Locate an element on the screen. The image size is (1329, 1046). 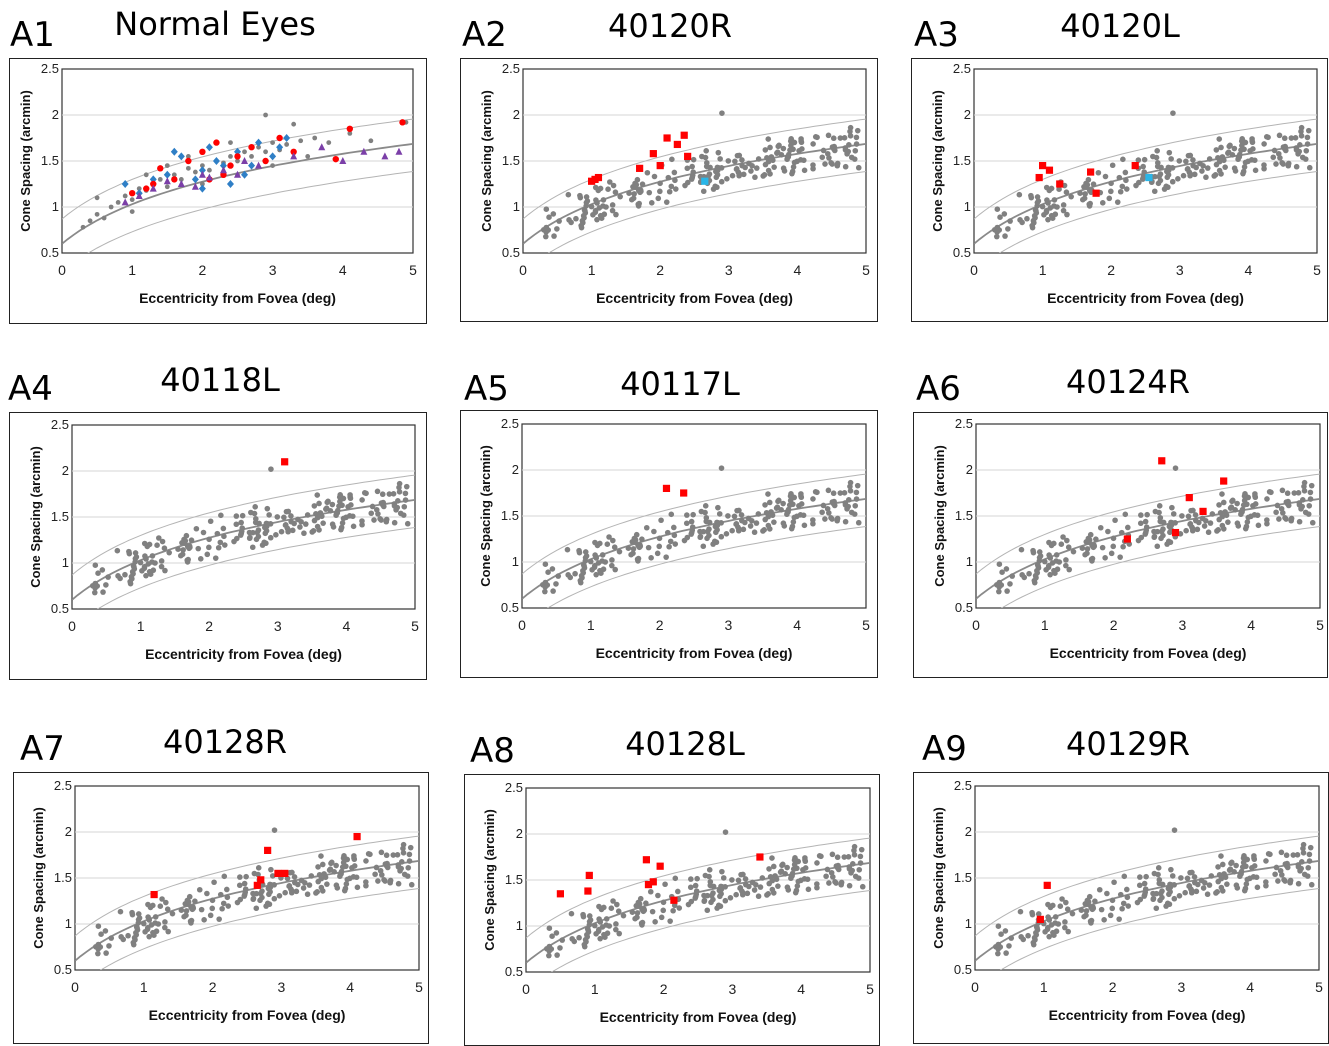
panel-tag: A3 is located at coordinates (936, 35).